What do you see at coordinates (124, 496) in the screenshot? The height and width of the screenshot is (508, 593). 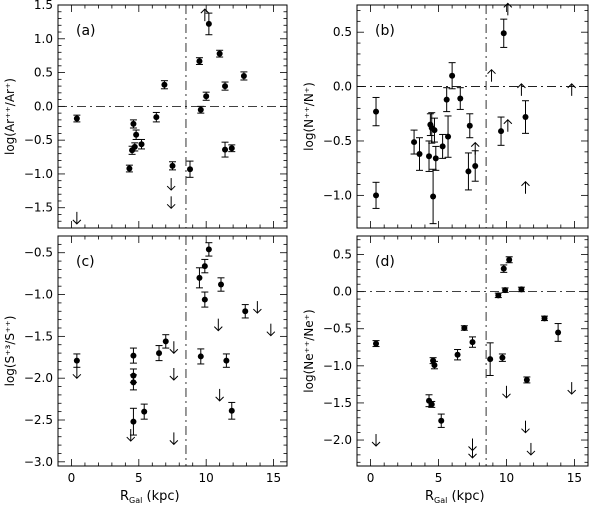 I see `x-axis-title-left-main: R` at bounding box center [124, 496].